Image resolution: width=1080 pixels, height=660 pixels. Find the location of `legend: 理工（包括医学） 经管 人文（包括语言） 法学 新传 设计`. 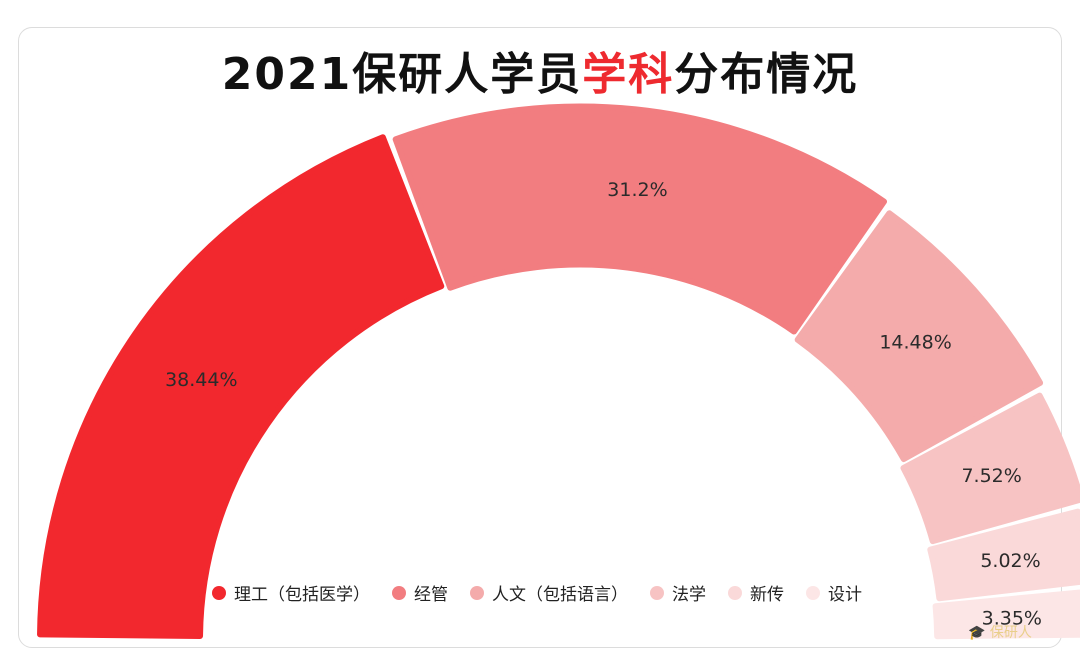

legend: 理工（包括医学） 经管 人文（包括语言） 法学 新传 设计 is located at coordinates (548, 592).